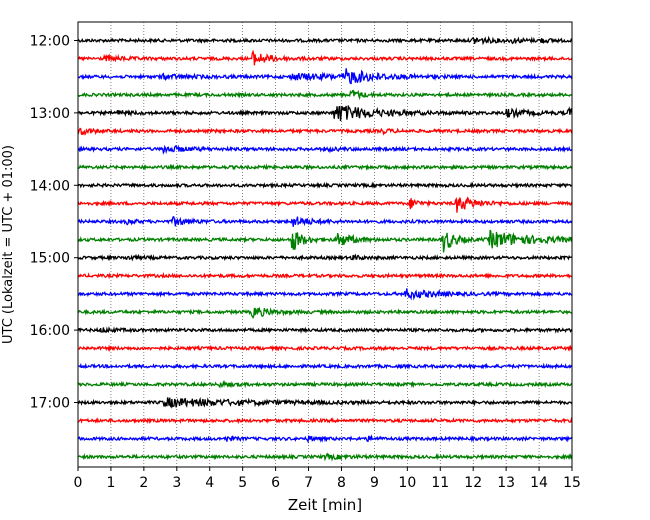 The image size is (650, 520). Describe the element at coordinates (143, 483) in the screenshot. I see `x-tick-label: 2` at that location.